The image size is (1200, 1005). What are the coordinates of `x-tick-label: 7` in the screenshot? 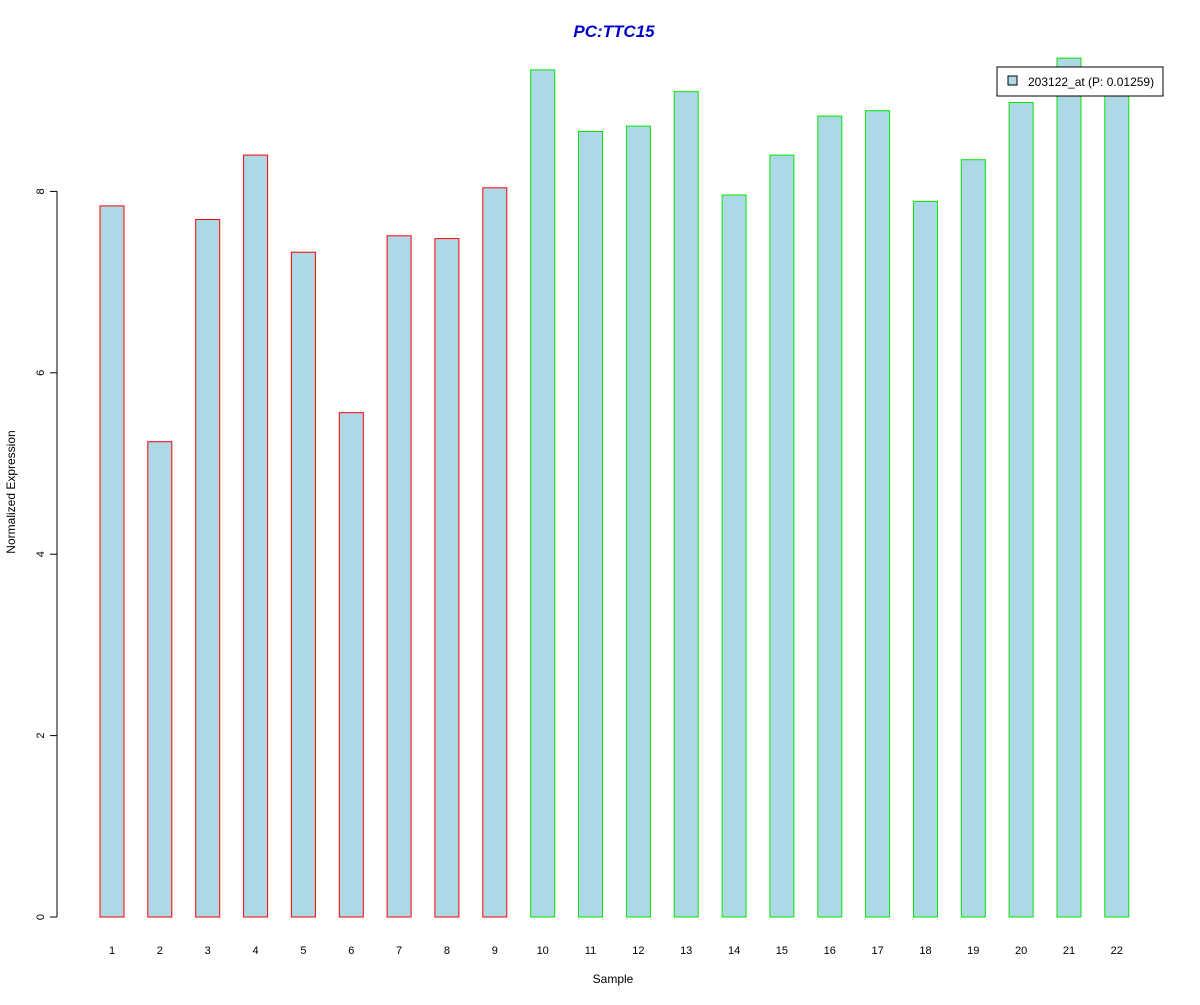 It's located at (399, 951).